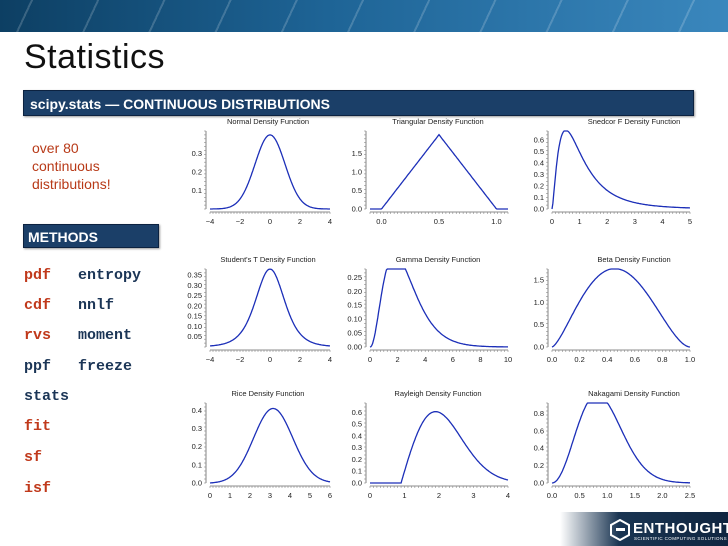 This screenshot has width=728, height=546. Describe the element at coordinates (95, 57) in the screenshot. I see `slide-title: Statistics` at that location.